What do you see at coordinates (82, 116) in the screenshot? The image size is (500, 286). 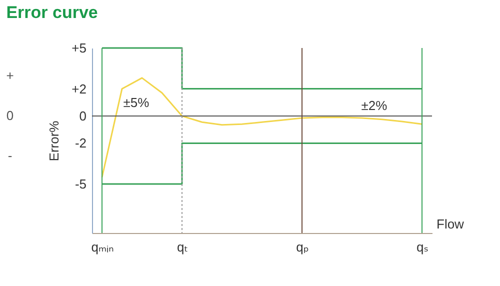 I see `y-tick-label: 0` at bounding box center [82, 116].